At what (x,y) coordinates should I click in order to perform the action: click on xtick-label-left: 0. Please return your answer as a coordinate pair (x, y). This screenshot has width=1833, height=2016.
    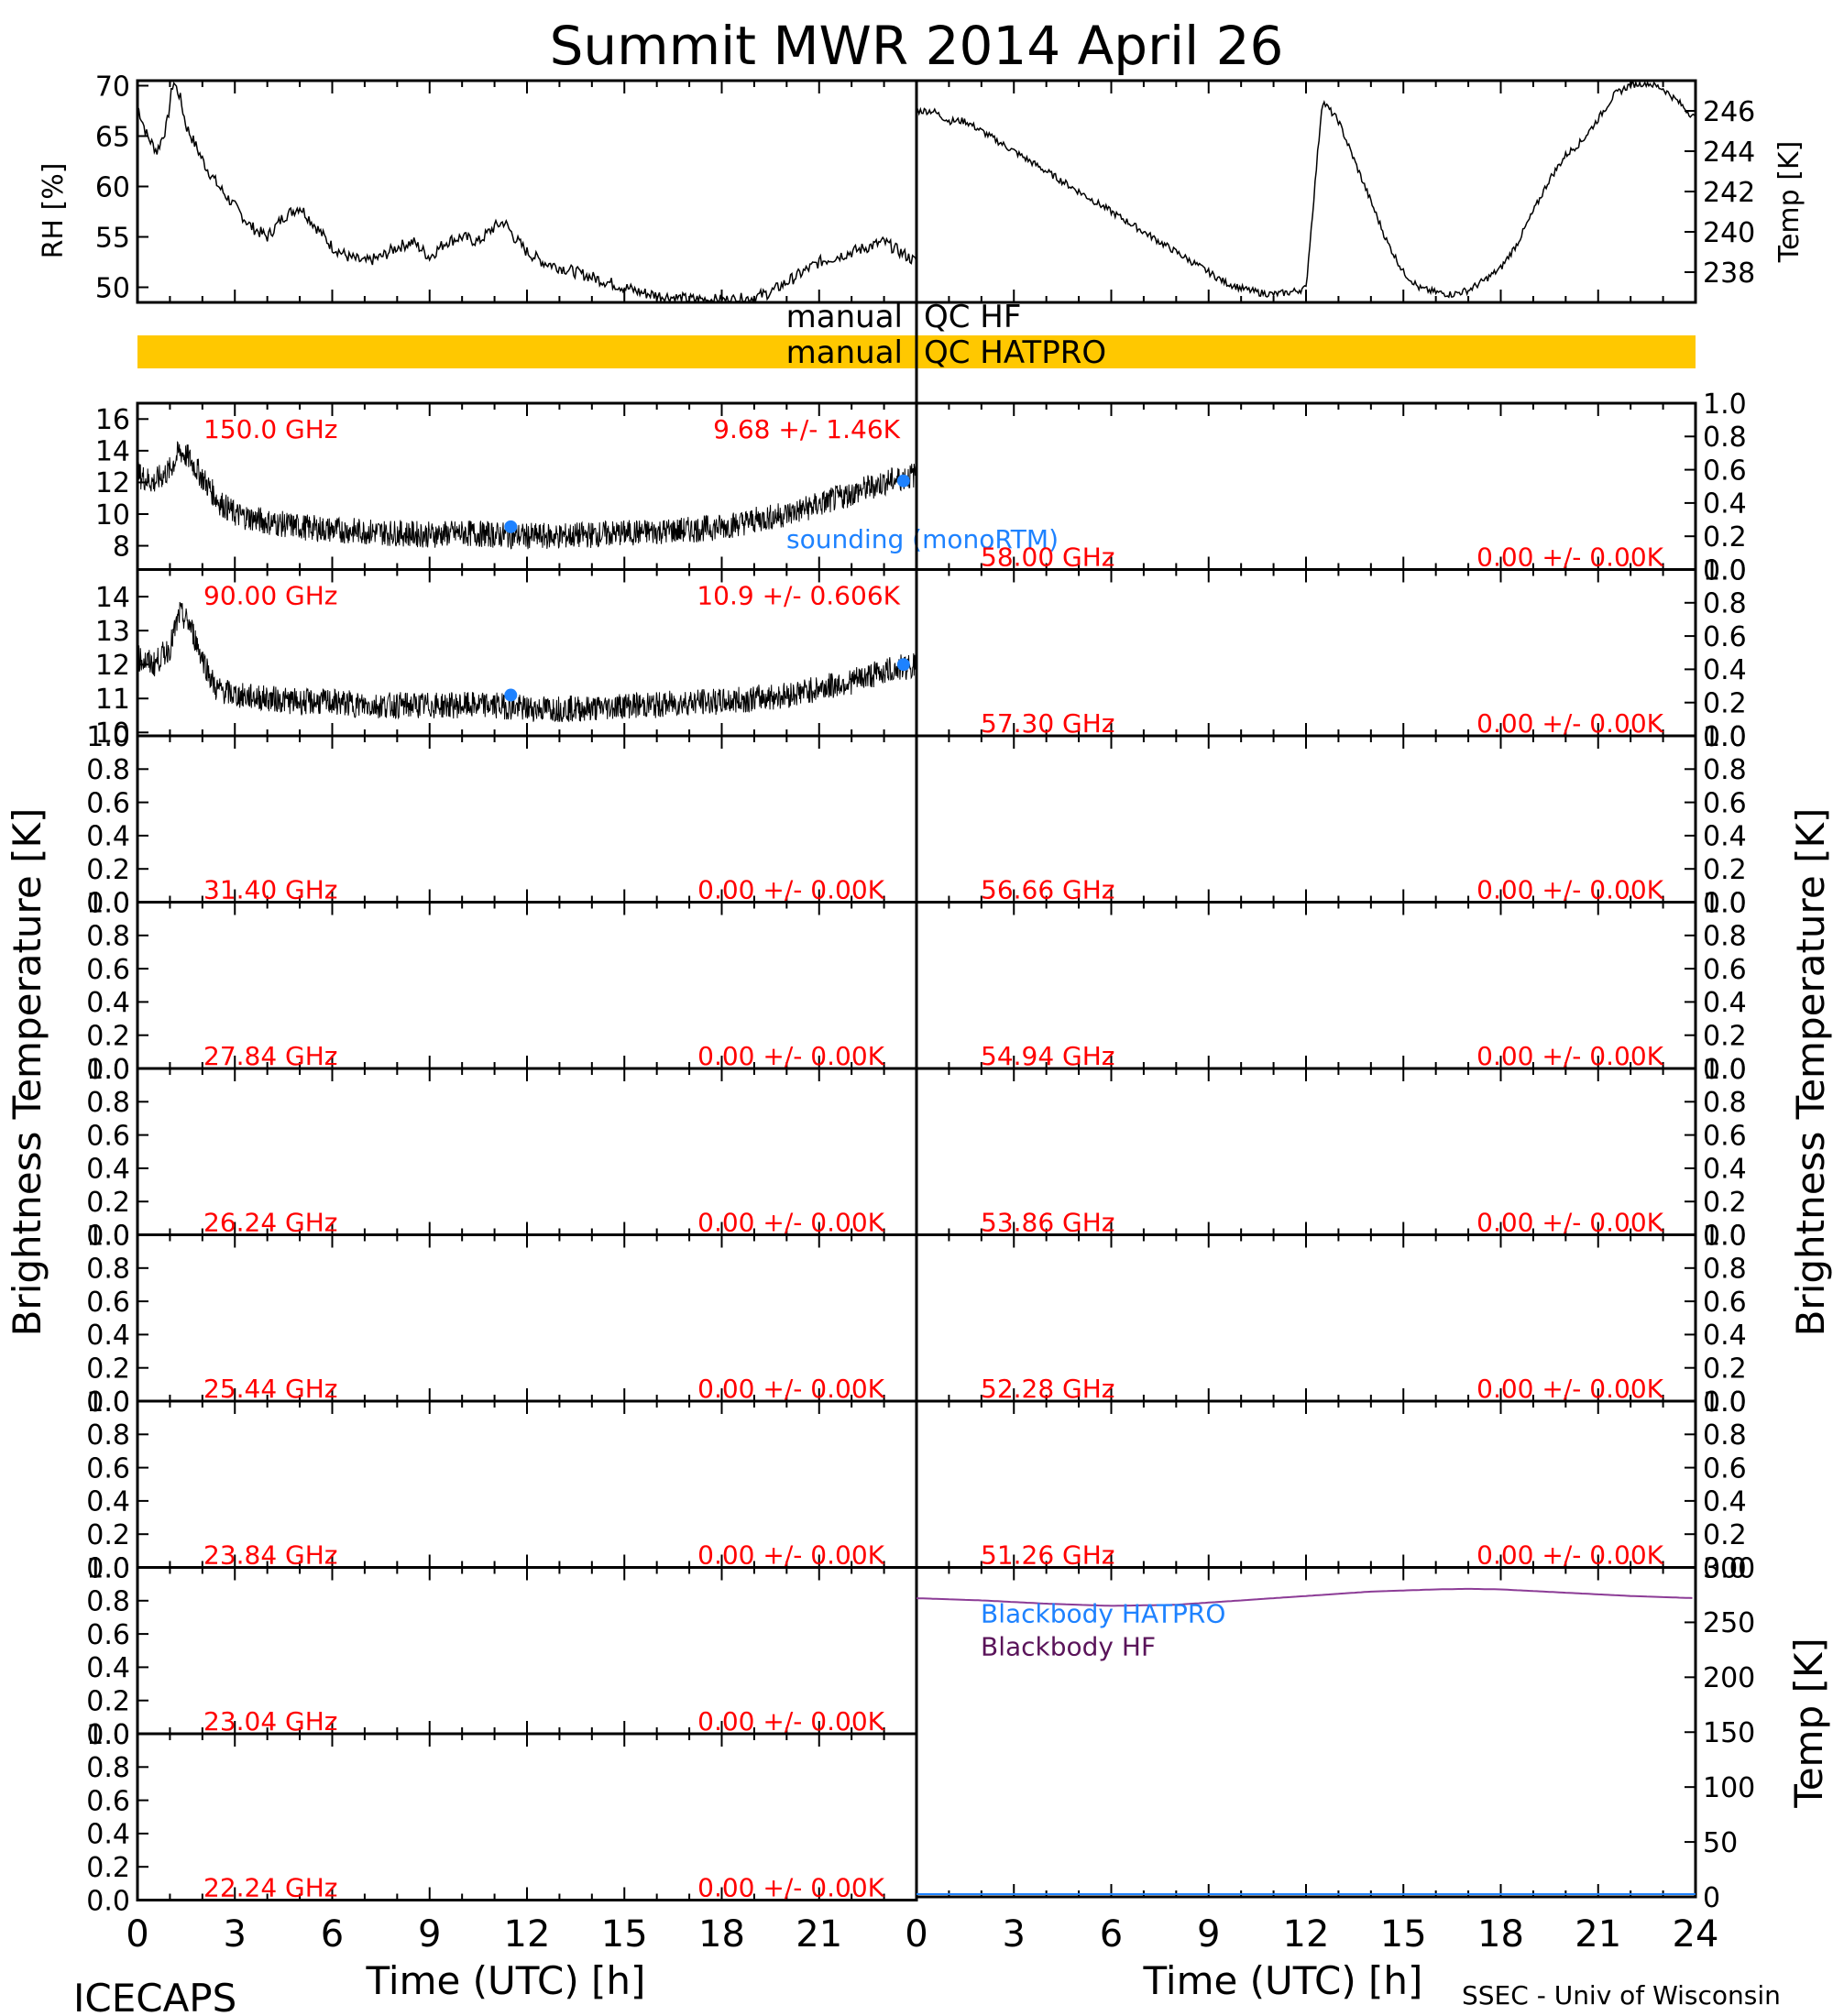
    Looking at the image, I should click on (137, 1934).